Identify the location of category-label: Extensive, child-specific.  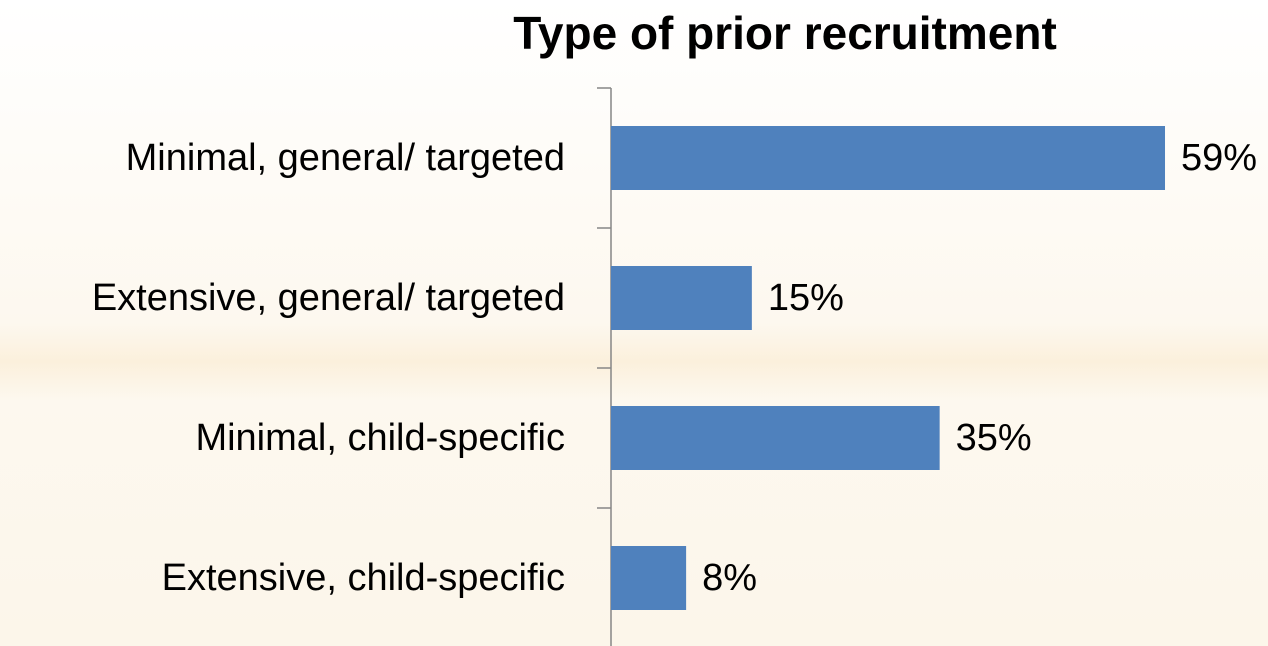
(363, 578).